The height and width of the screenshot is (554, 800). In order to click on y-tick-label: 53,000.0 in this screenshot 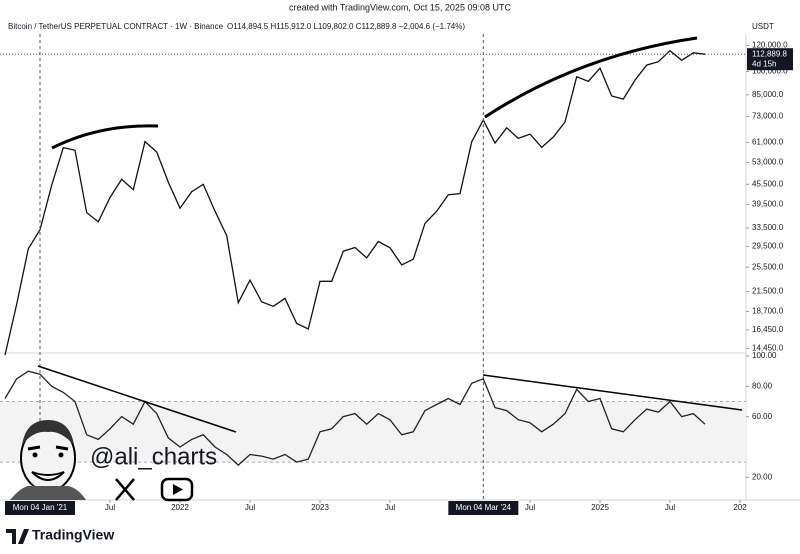, I will do `click(768, 162)`.